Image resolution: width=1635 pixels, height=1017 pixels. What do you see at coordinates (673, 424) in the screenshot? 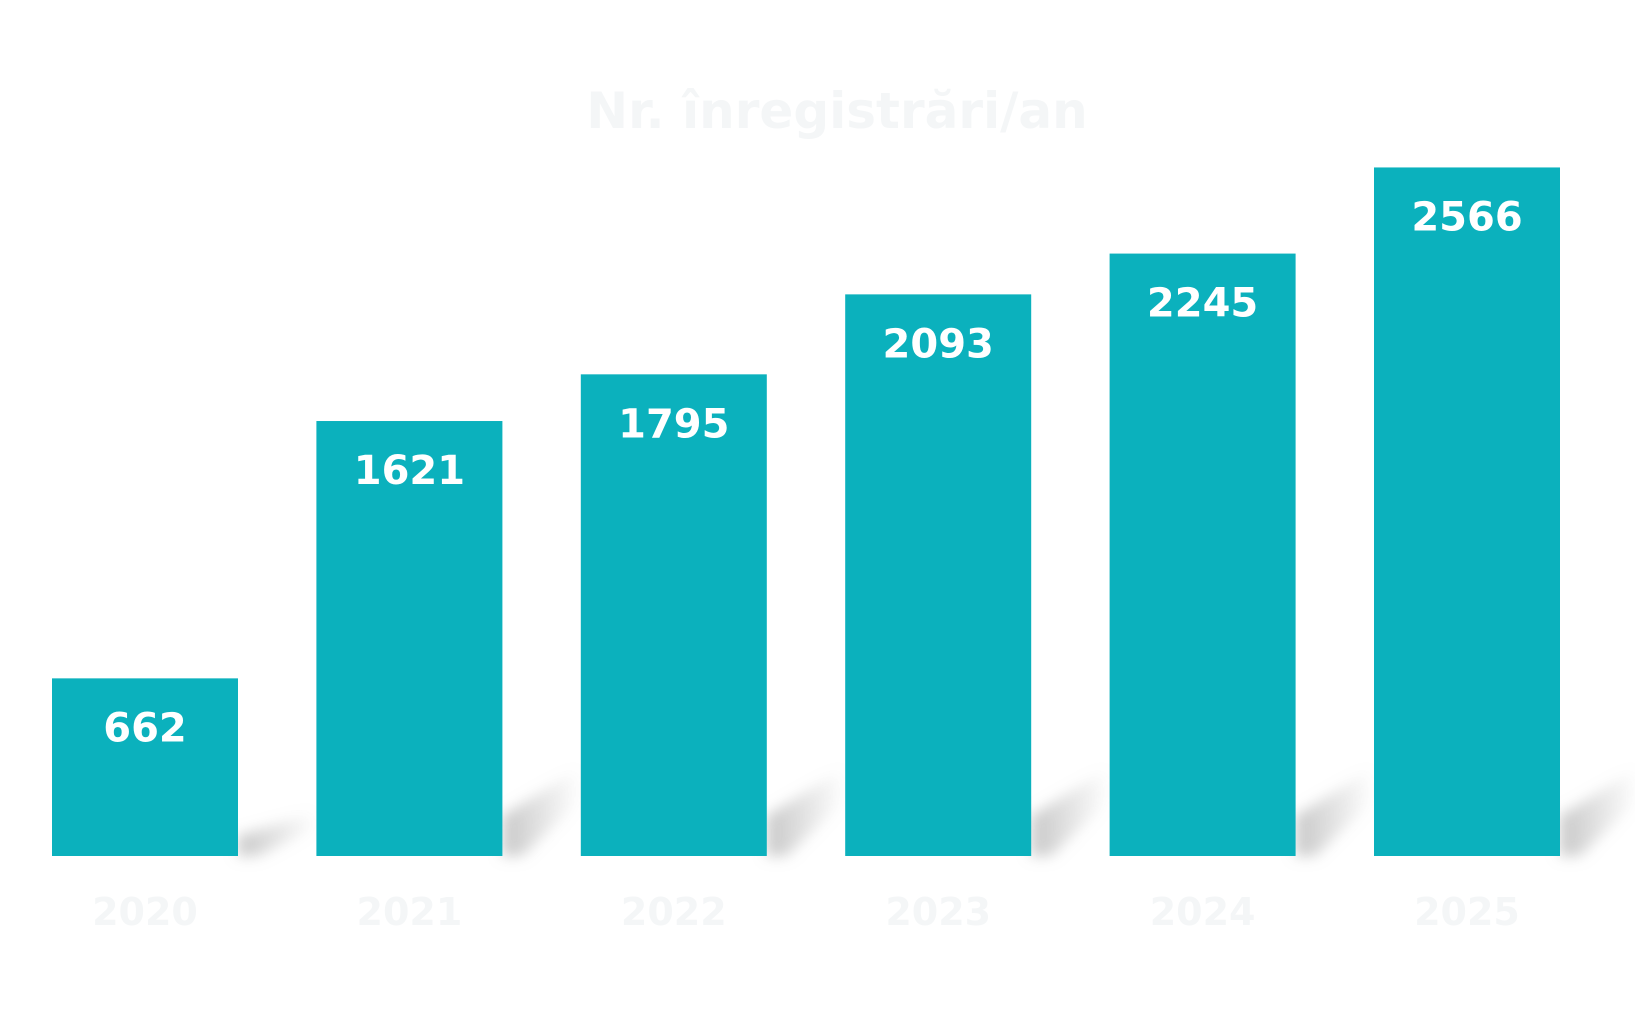
I see `data-label-2022: 1795` at bounding box center [673, 424].